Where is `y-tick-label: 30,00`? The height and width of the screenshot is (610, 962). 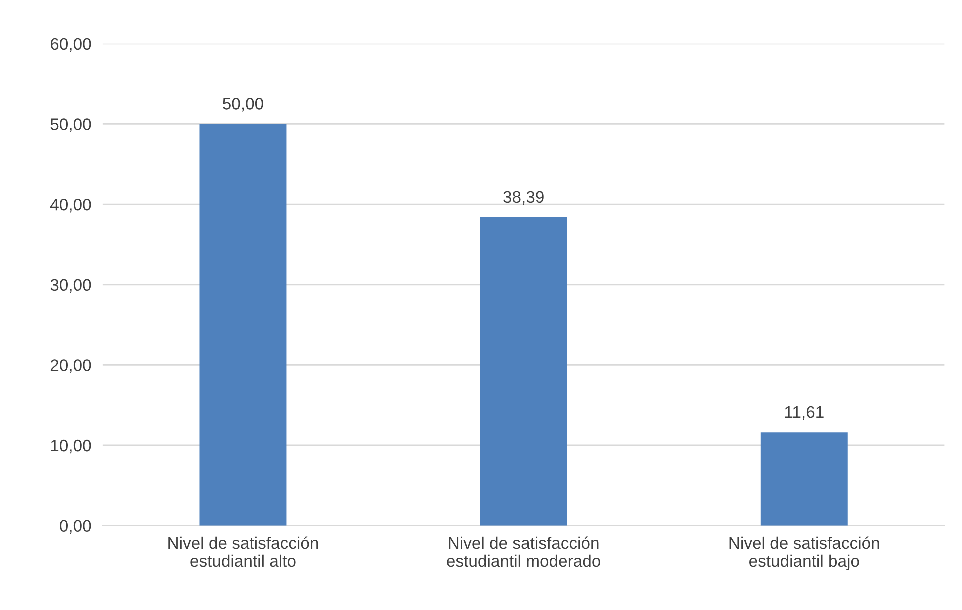 y-tick-label: 30,00 is located at coordinates (71, 286).